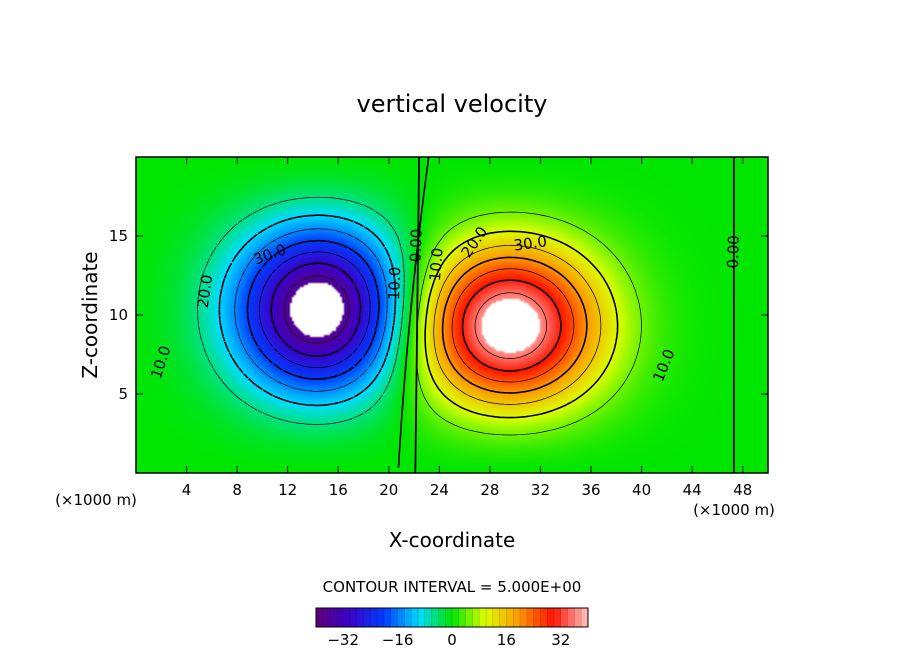 The height and width of the screenshot is (654, 904). Describe the element at coordinates (118, 236) in the screenshot. I see `y-tick-label: 15` at that location.